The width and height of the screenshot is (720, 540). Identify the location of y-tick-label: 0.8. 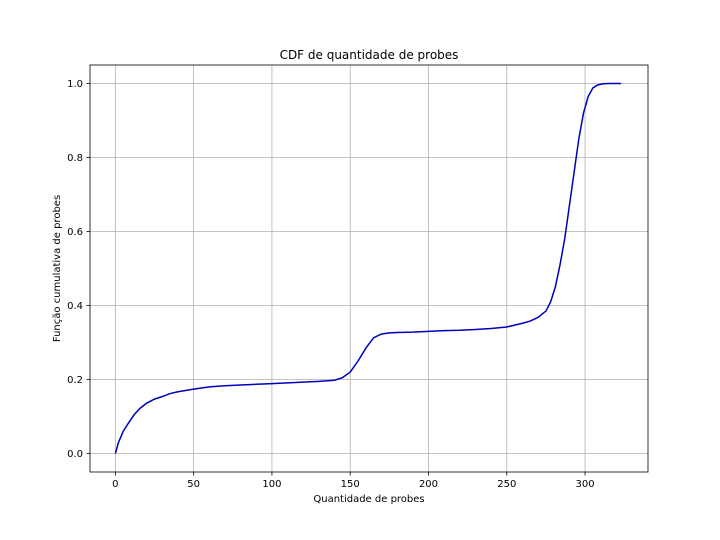
(75, 158).